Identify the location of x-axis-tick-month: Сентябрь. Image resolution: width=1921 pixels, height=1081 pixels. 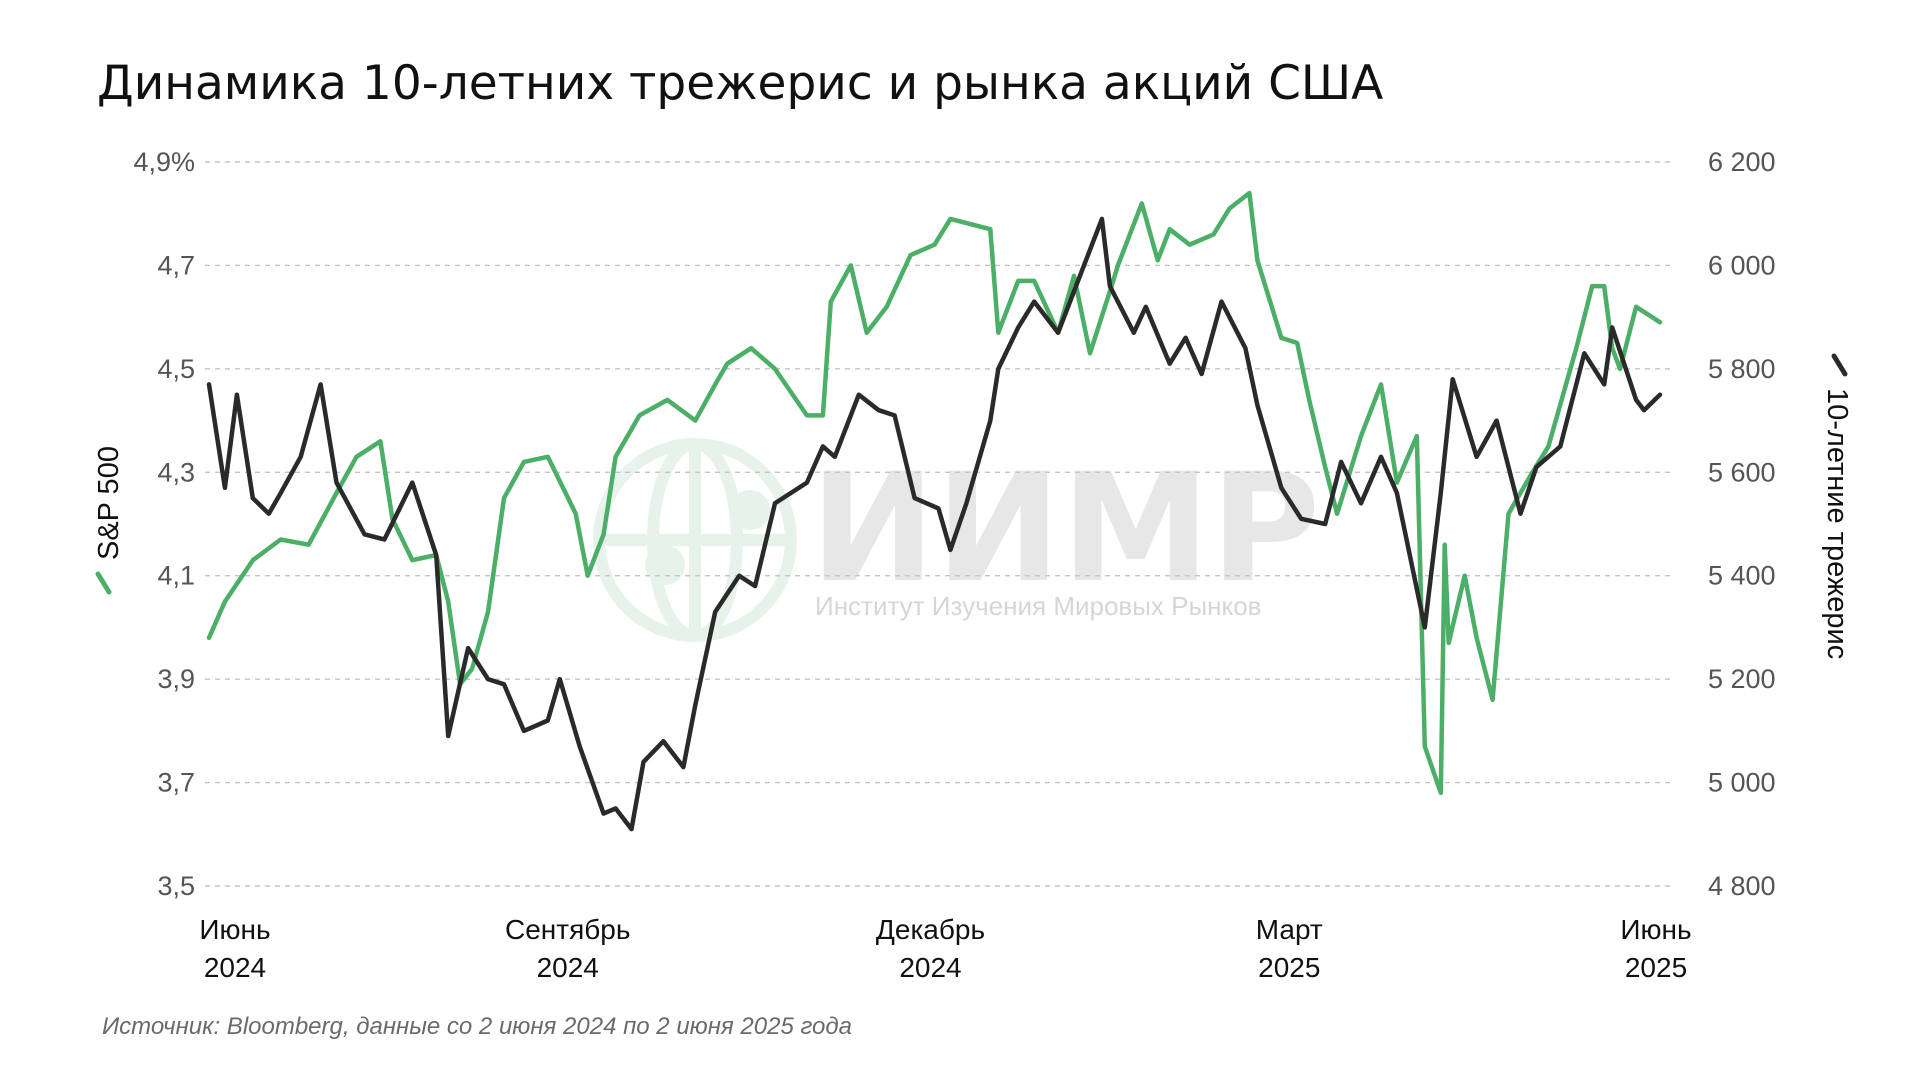
(567, 929).